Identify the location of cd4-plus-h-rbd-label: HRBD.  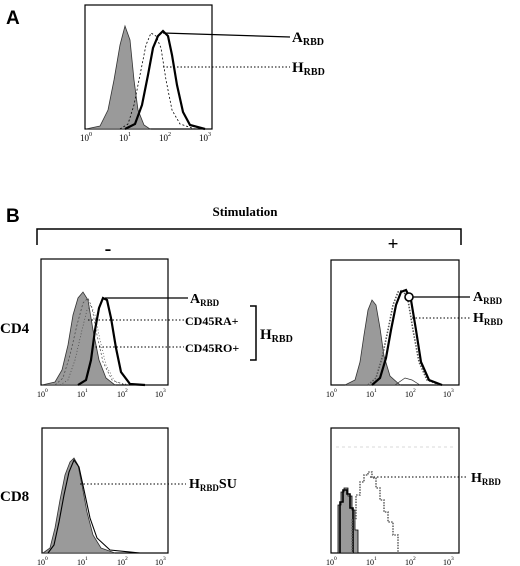
(488, 319).